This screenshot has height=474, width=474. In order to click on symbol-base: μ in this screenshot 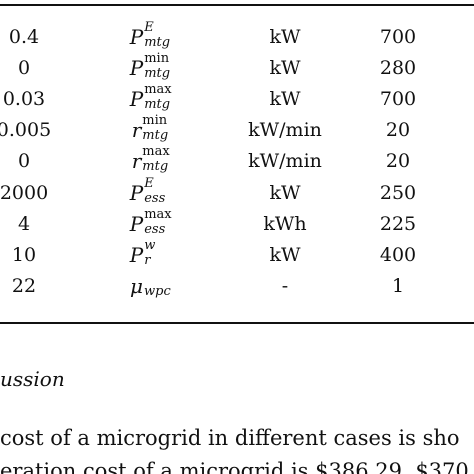, I will do `click(136, 285)`.